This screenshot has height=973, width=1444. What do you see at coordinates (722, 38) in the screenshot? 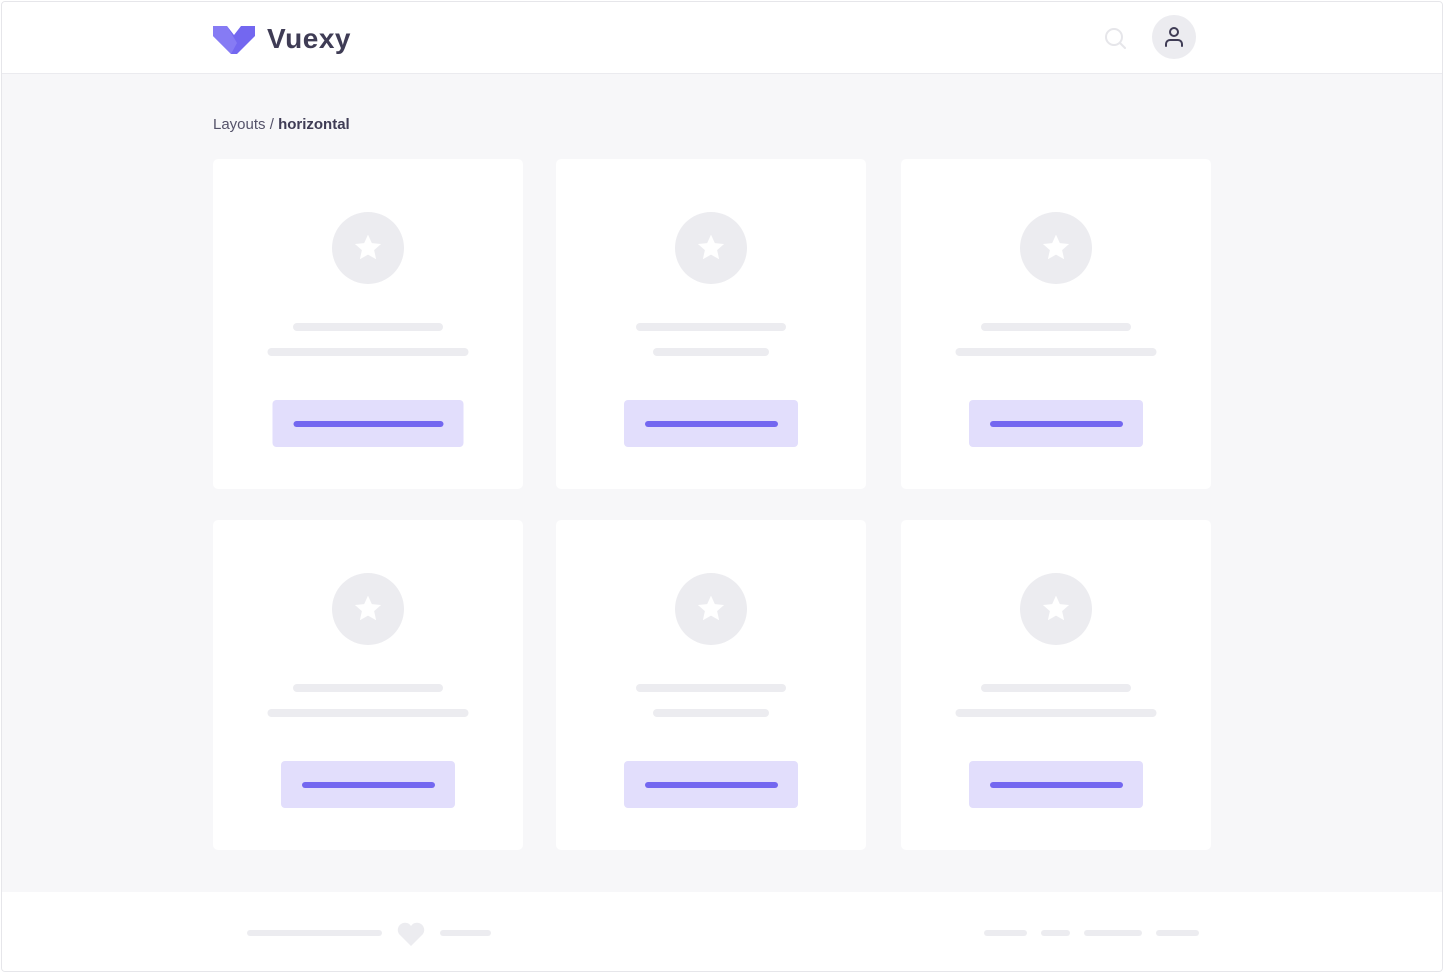
I see `top-navbar: Vuexy` at bounding box center [722, 38].